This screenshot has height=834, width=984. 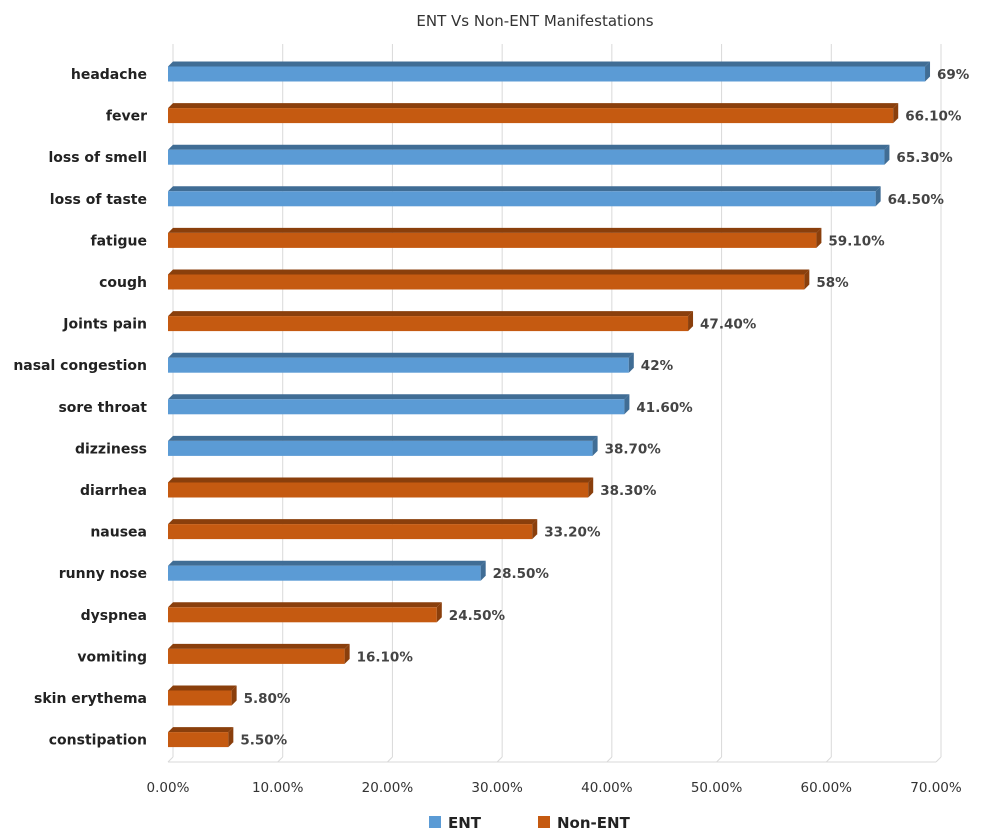 I want to click on category-label: constipation, so click(x=98, y=741).